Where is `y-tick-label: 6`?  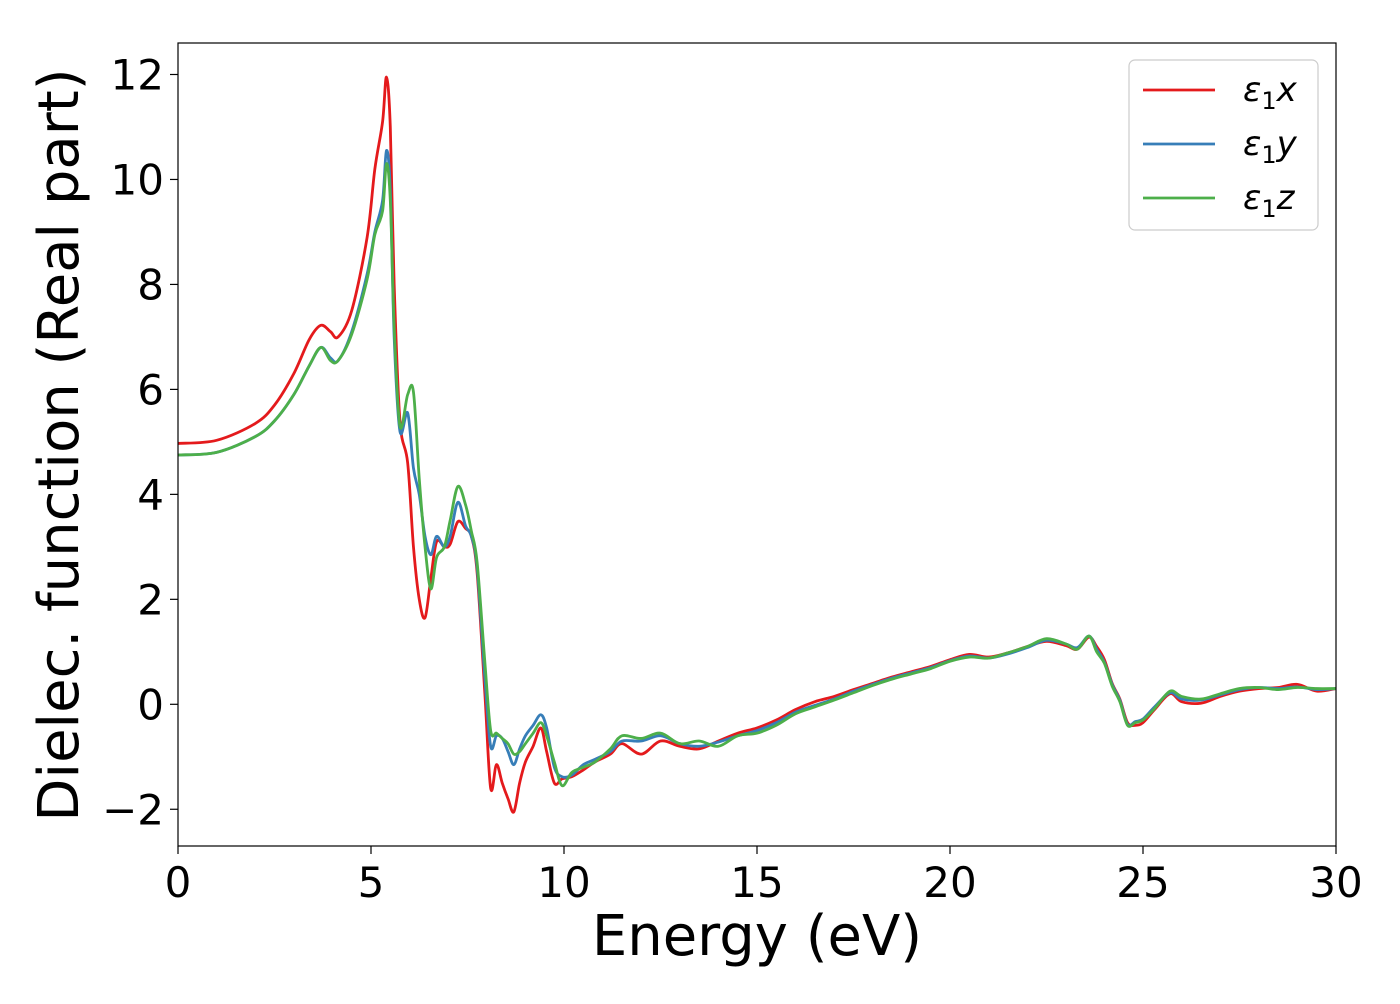 y-tick-label: 6 is located at coordinates (150, 389).